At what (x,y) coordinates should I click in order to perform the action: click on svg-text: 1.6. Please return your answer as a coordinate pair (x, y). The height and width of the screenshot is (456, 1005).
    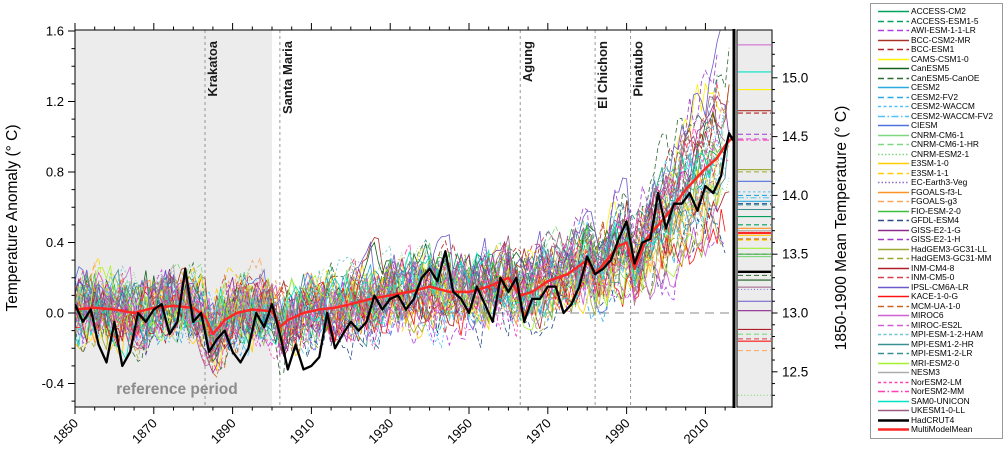
    Looking at the image, I should click on (55, 31).